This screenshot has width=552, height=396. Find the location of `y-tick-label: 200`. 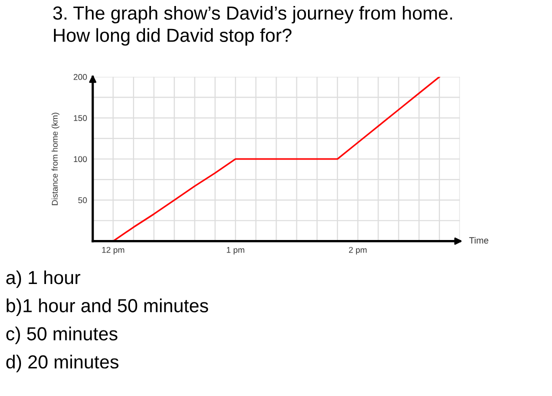

y-tick-label: 200 is located at coordinates (80, 77).